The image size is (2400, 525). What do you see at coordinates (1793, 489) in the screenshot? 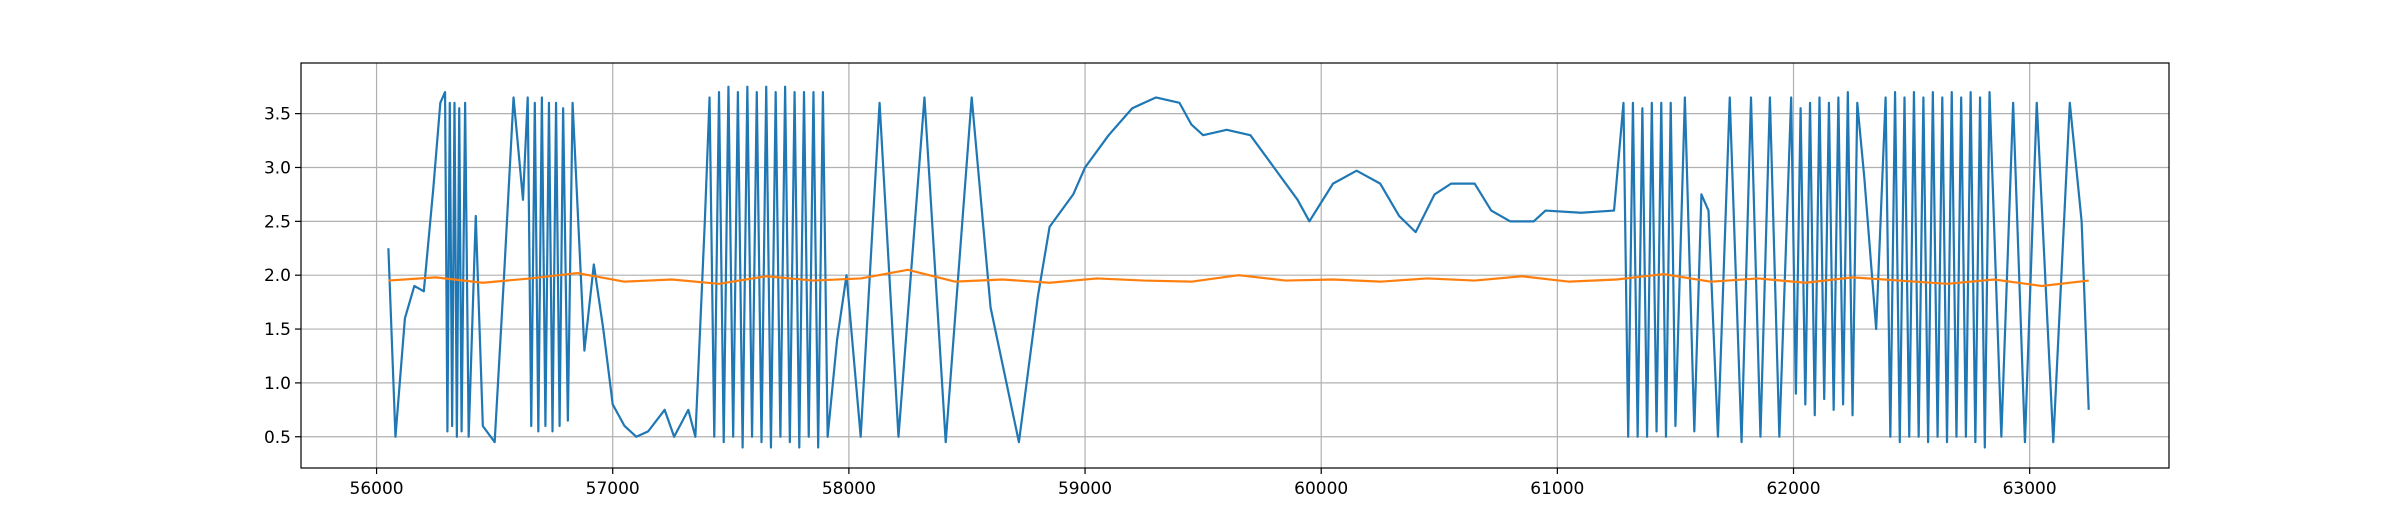
I see `x-tick-label: 62000` at bounding box center [1793, 489].